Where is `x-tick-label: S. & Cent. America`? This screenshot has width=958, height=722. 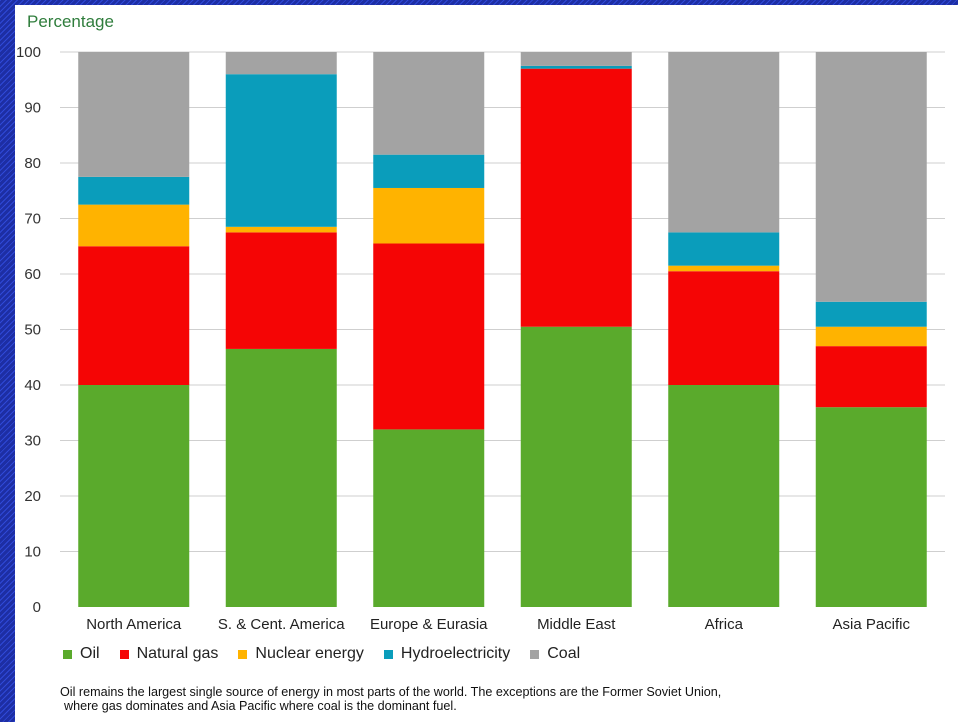
x-tick-label: S. & Cent. America is located at coordinates (281, 624).